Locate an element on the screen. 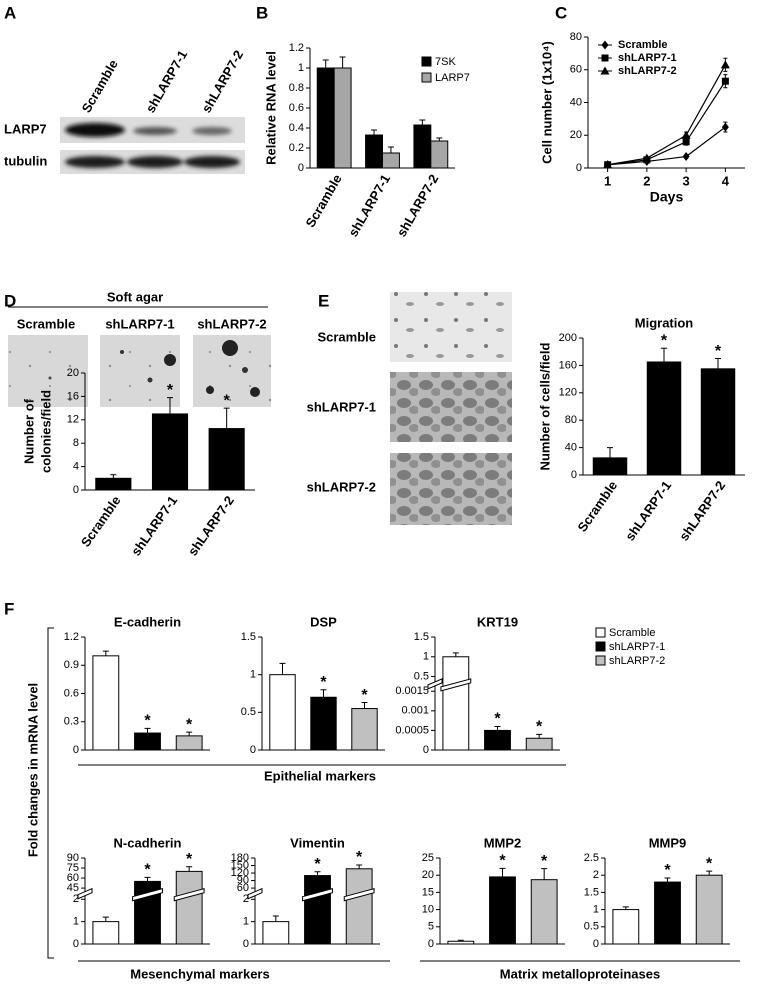 The height and width of the screenshot is (986, 775). y-tick-label: 80 is located at coordinates (576, 37).